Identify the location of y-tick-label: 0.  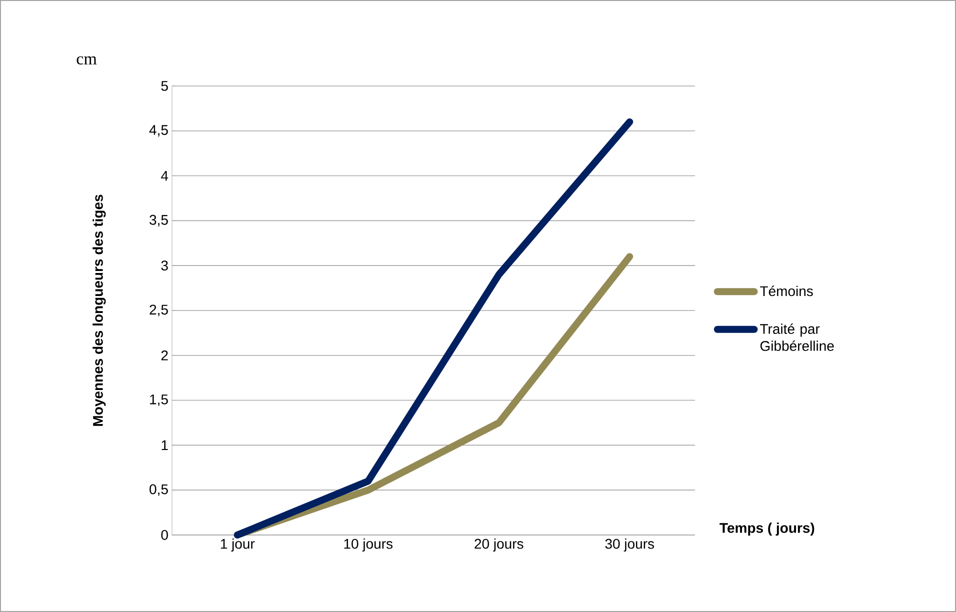
(164, 535).